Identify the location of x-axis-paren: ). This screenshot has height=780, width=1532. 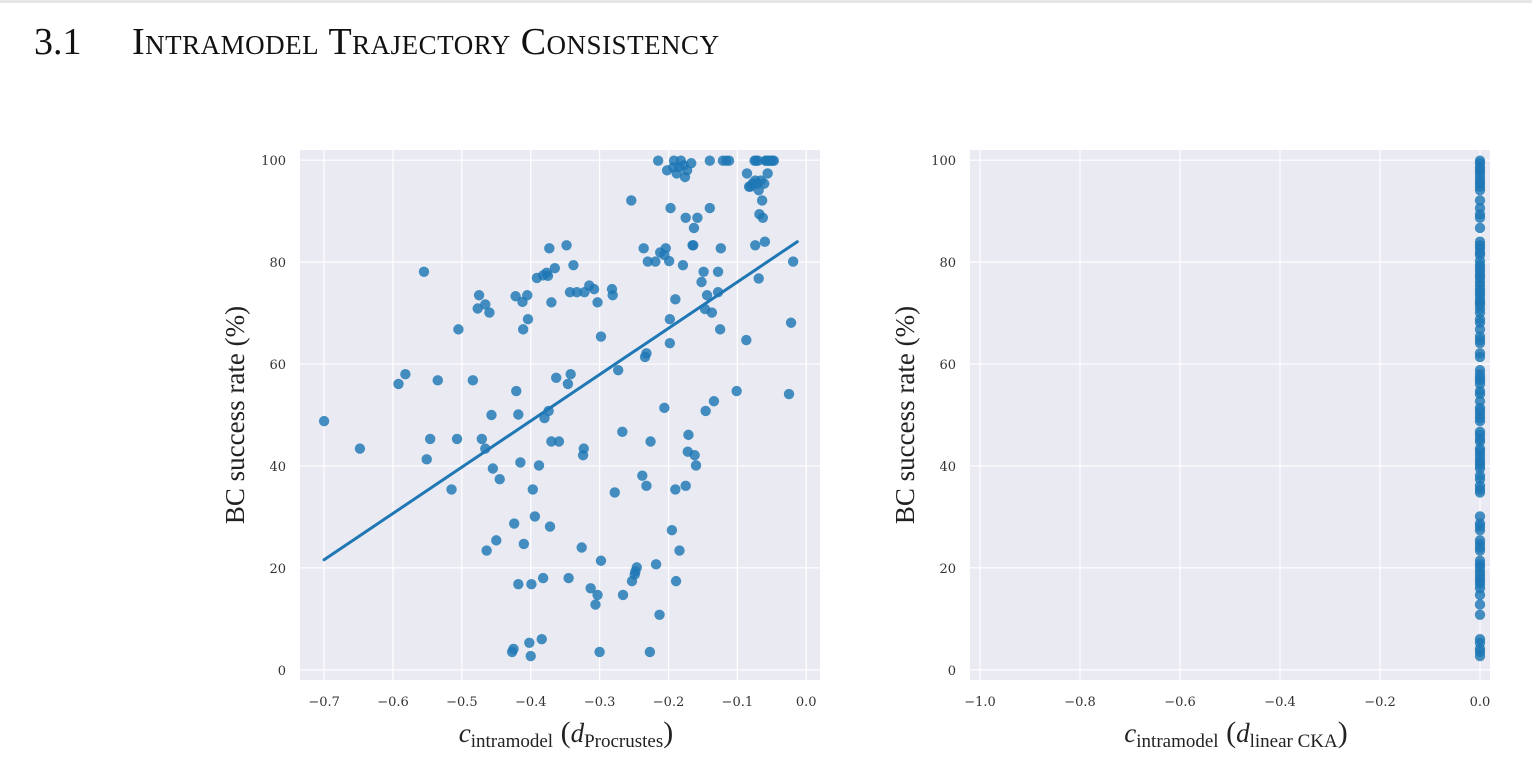
(1343, 732).